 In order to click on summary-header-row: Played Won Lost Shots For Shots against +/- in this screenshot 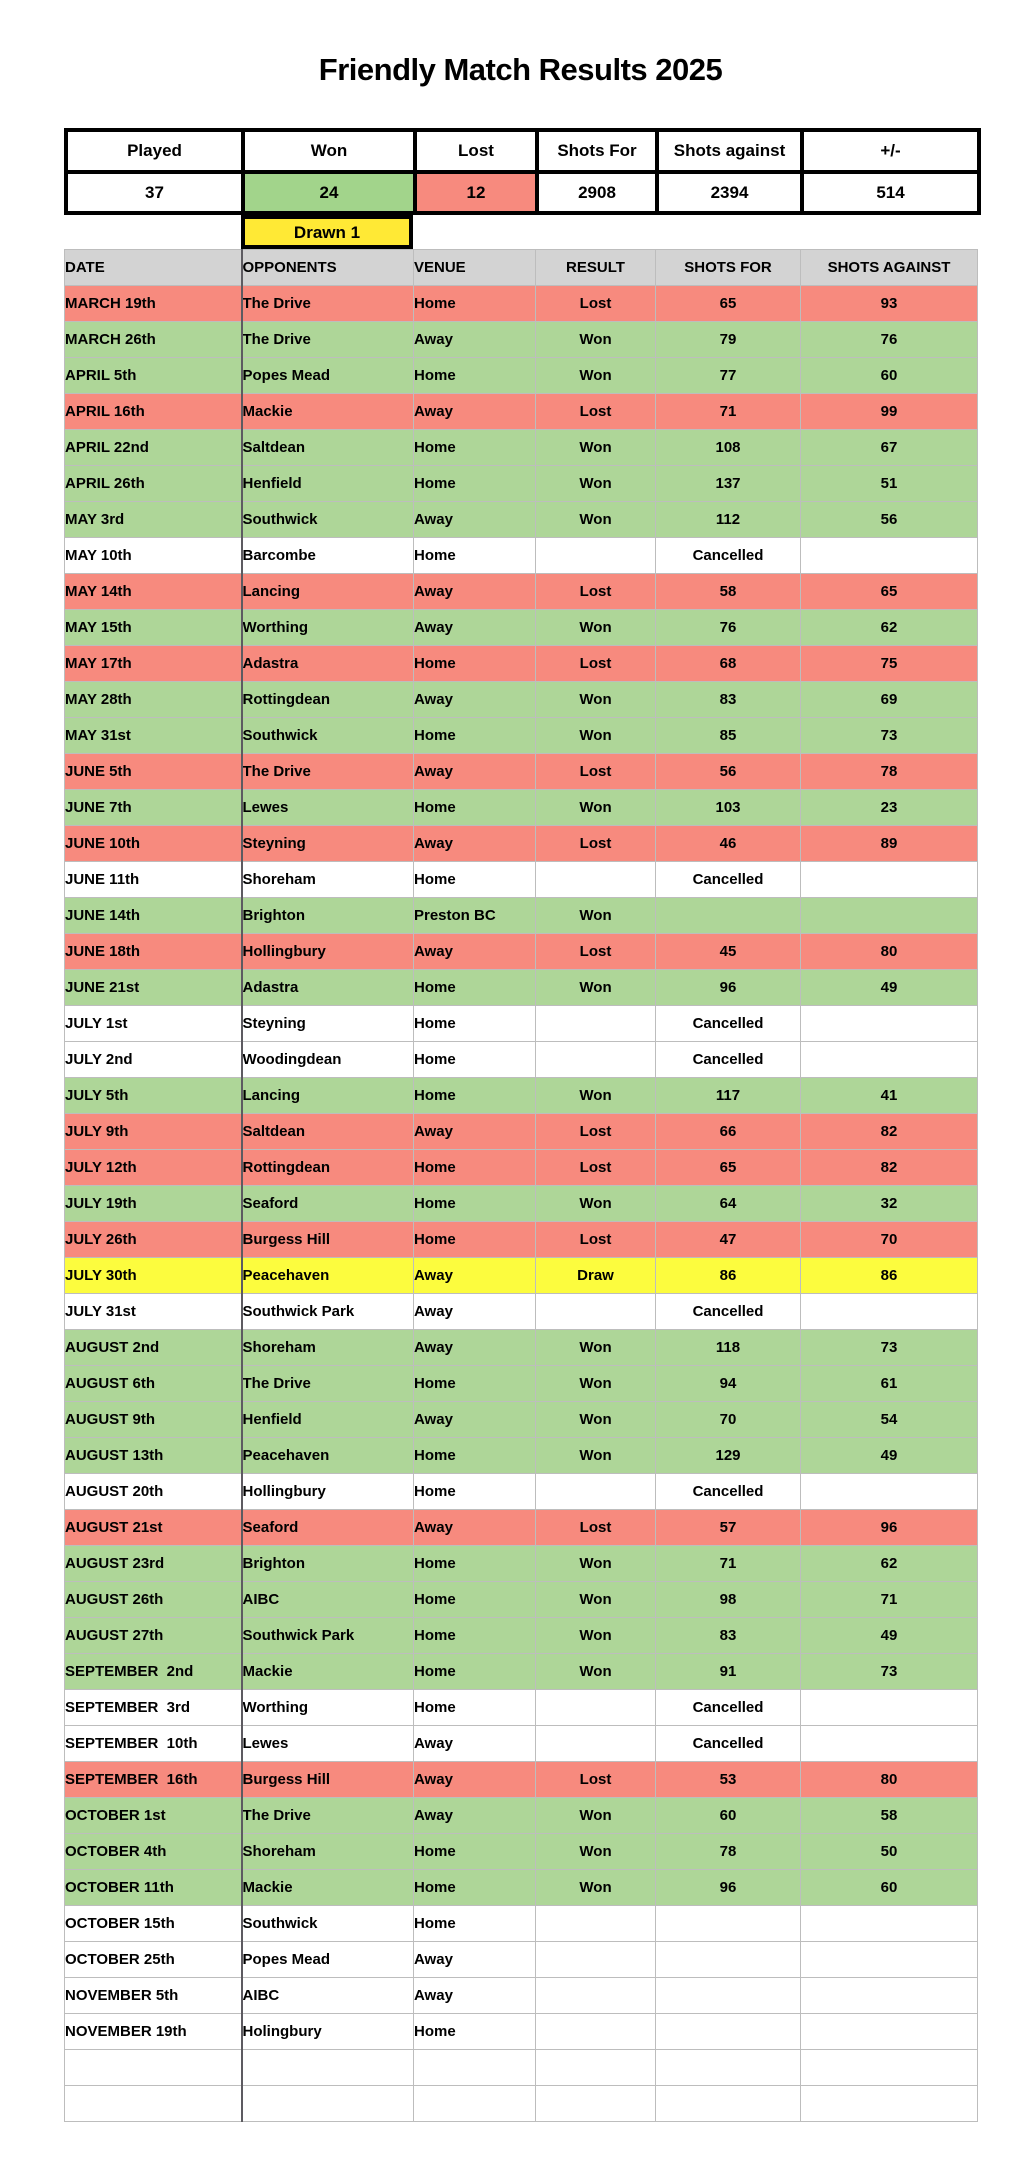, I will do `click(522, 151)`.